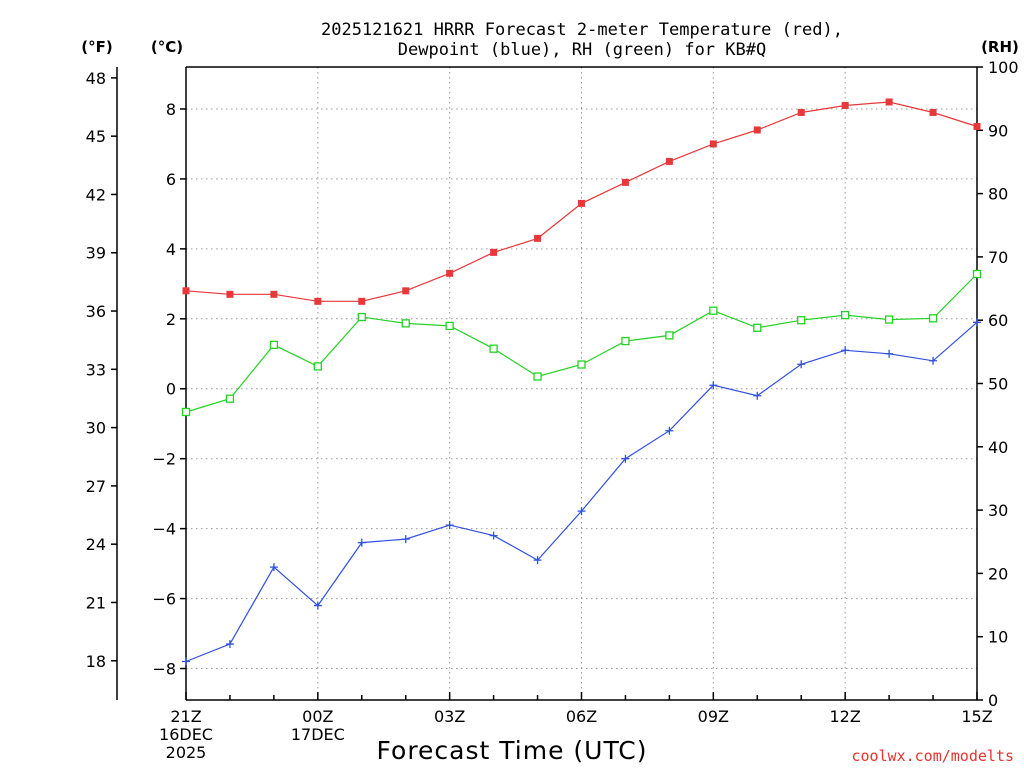  I want to click on x-tick-label: 2025, so click(186, 752).